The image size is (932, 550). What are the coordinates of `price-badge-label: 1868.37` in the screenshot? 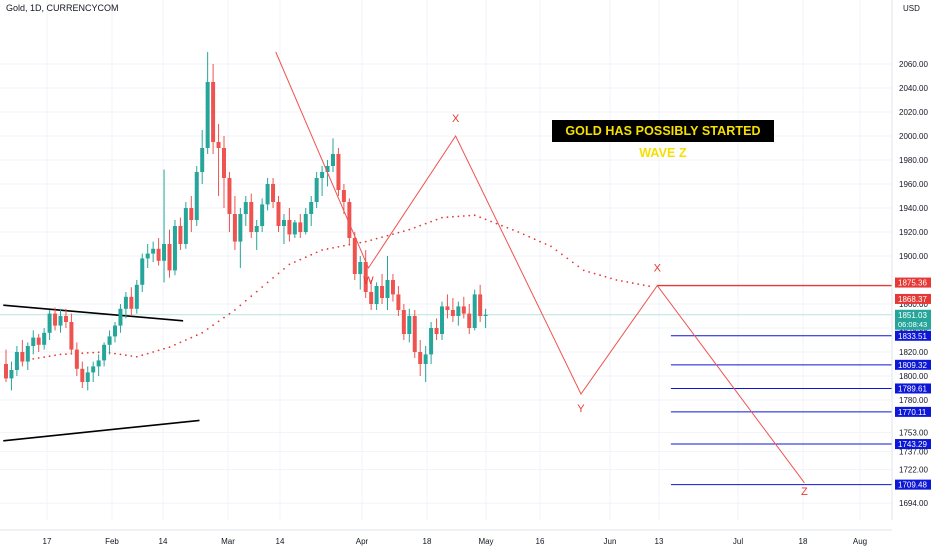 It's located at (912, 299).